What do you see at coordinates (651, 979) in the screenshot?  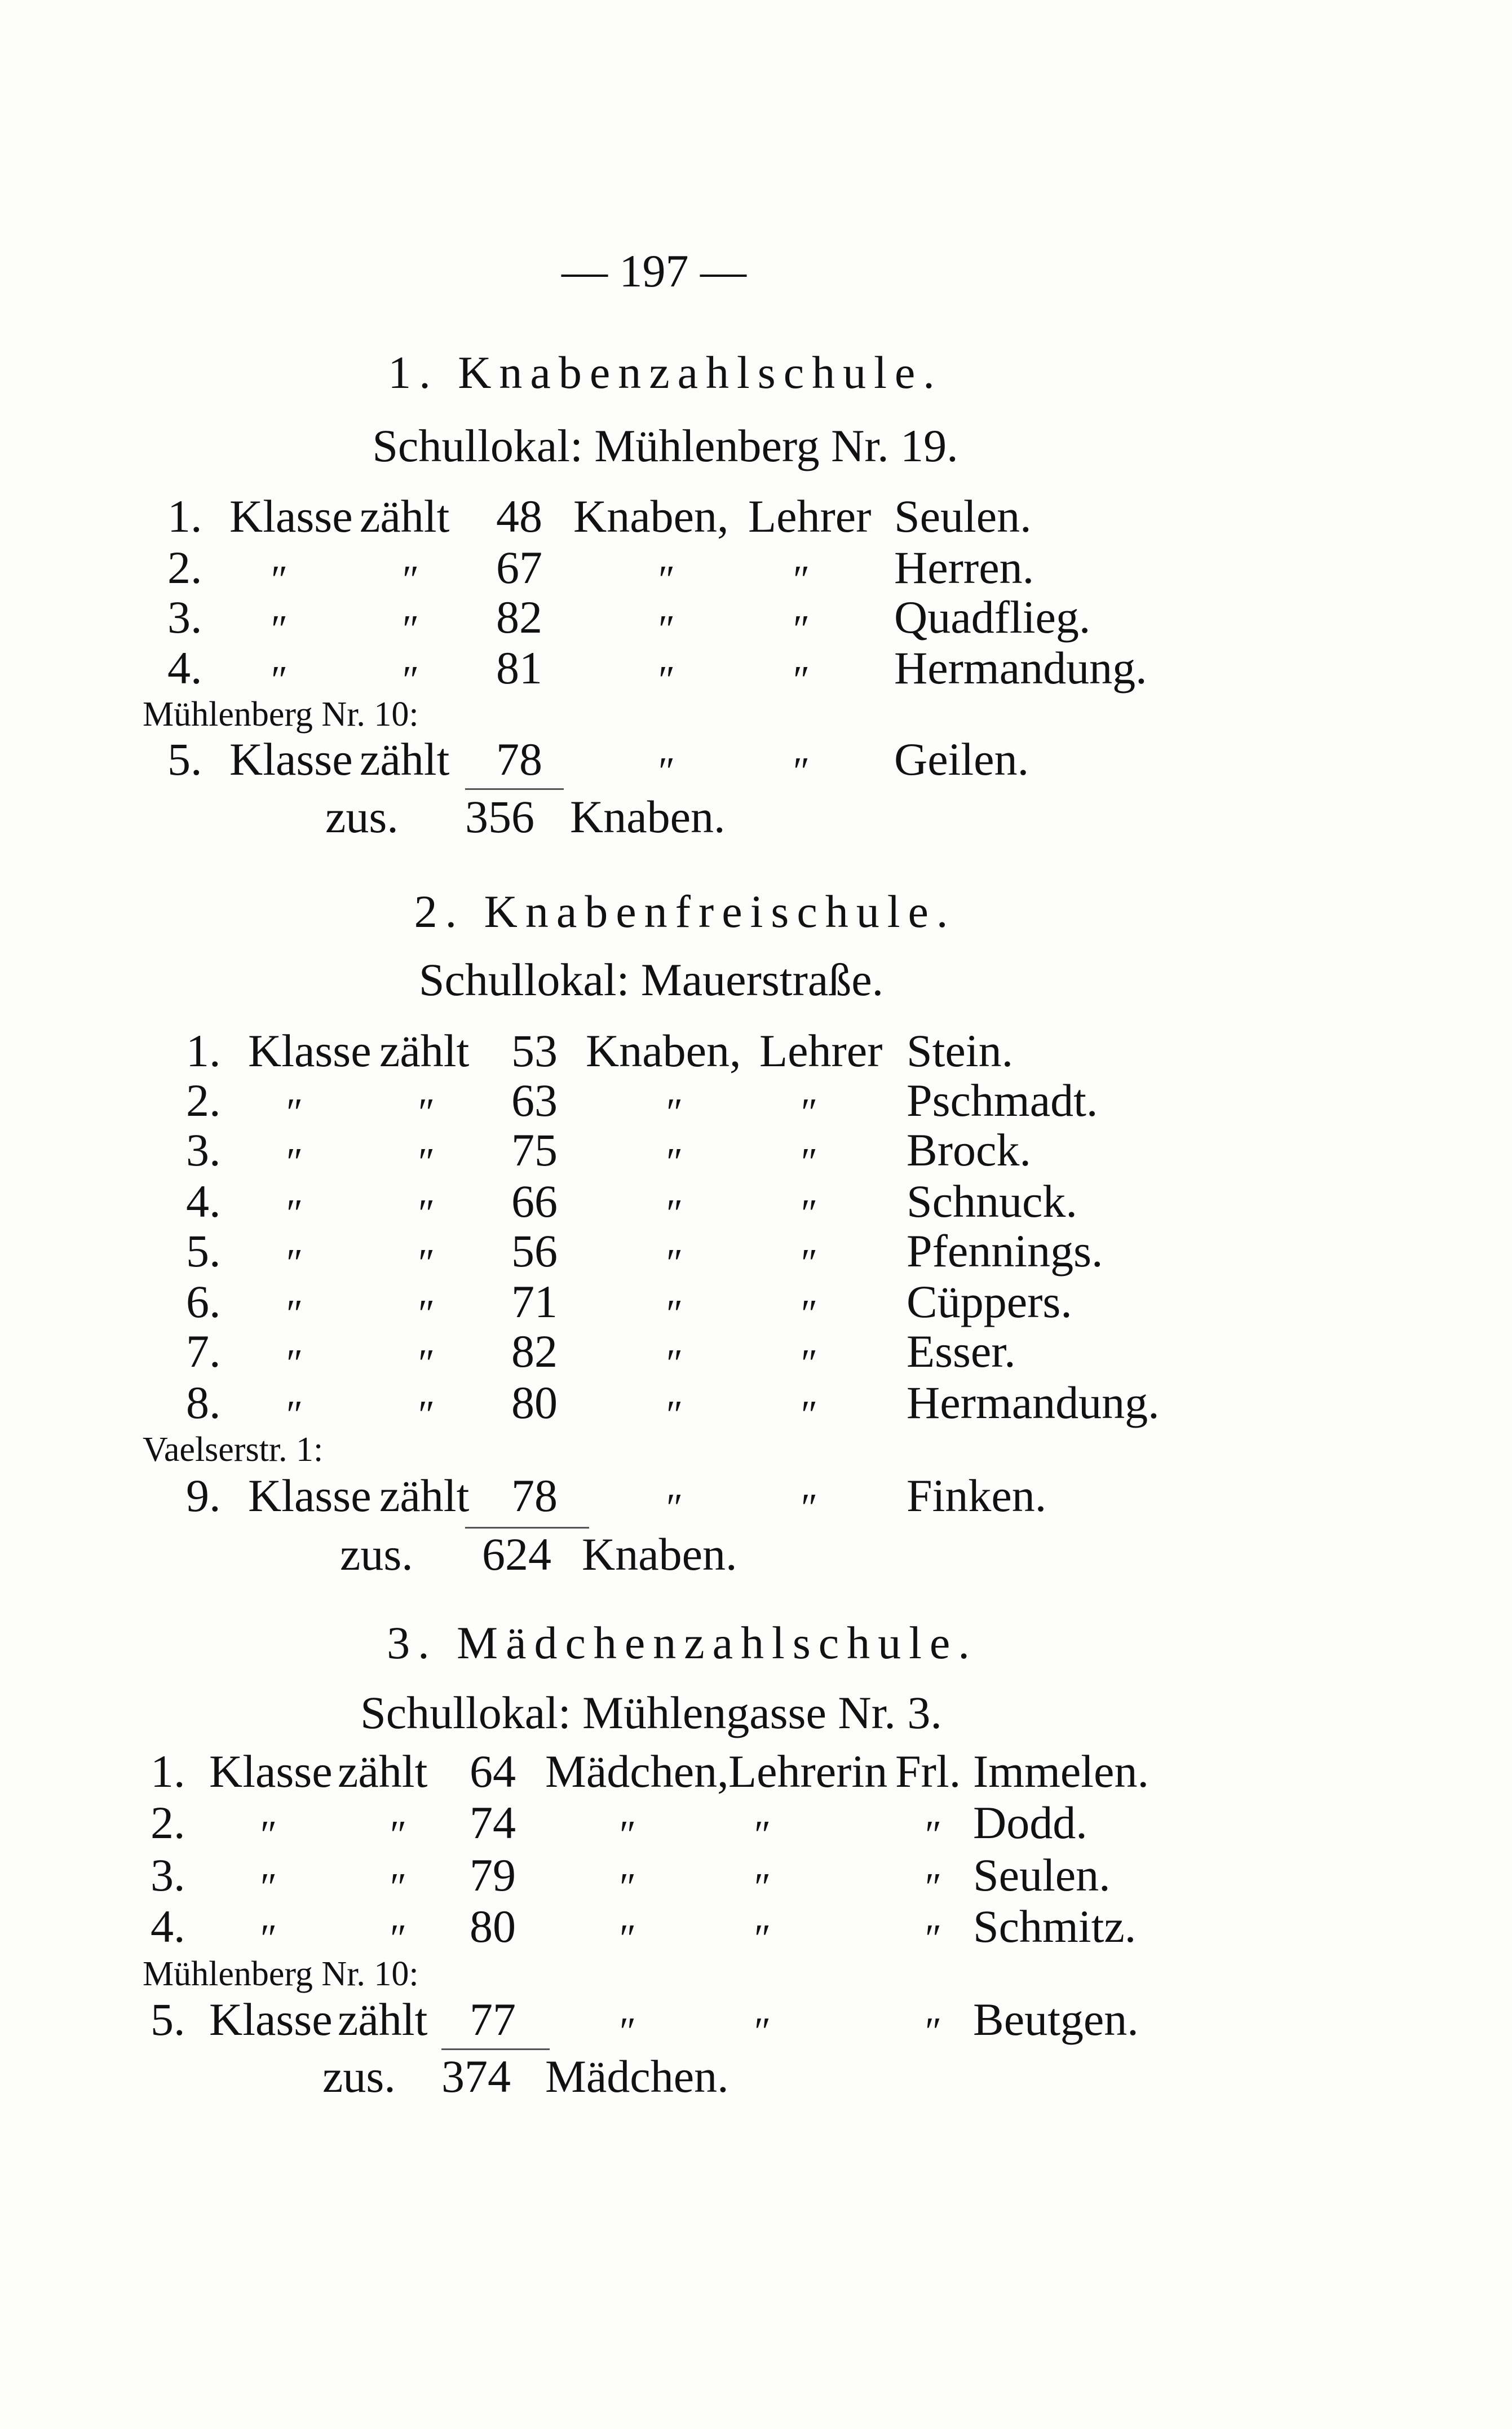 I see `school-location: Schullokal: Mauerstraße.` at bounding box center [651, 979].